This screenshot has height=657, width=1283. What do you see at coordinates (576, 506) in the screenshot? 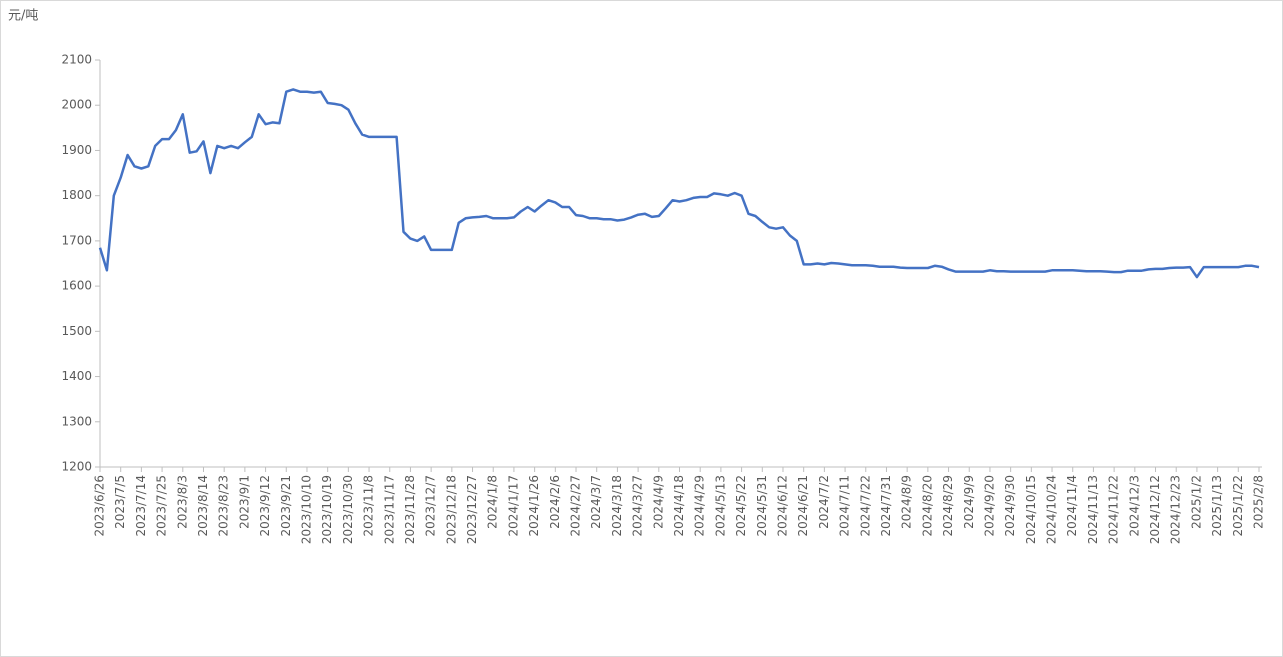
I see `x-tick-label: 2024/2/27` at bounding box center [576, 506].